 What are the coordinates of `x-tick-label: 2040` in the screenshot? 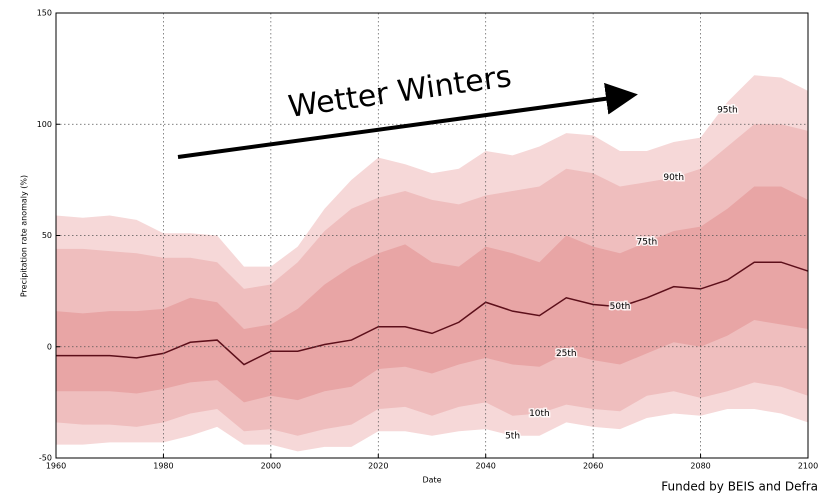 It's located at (486, 466).